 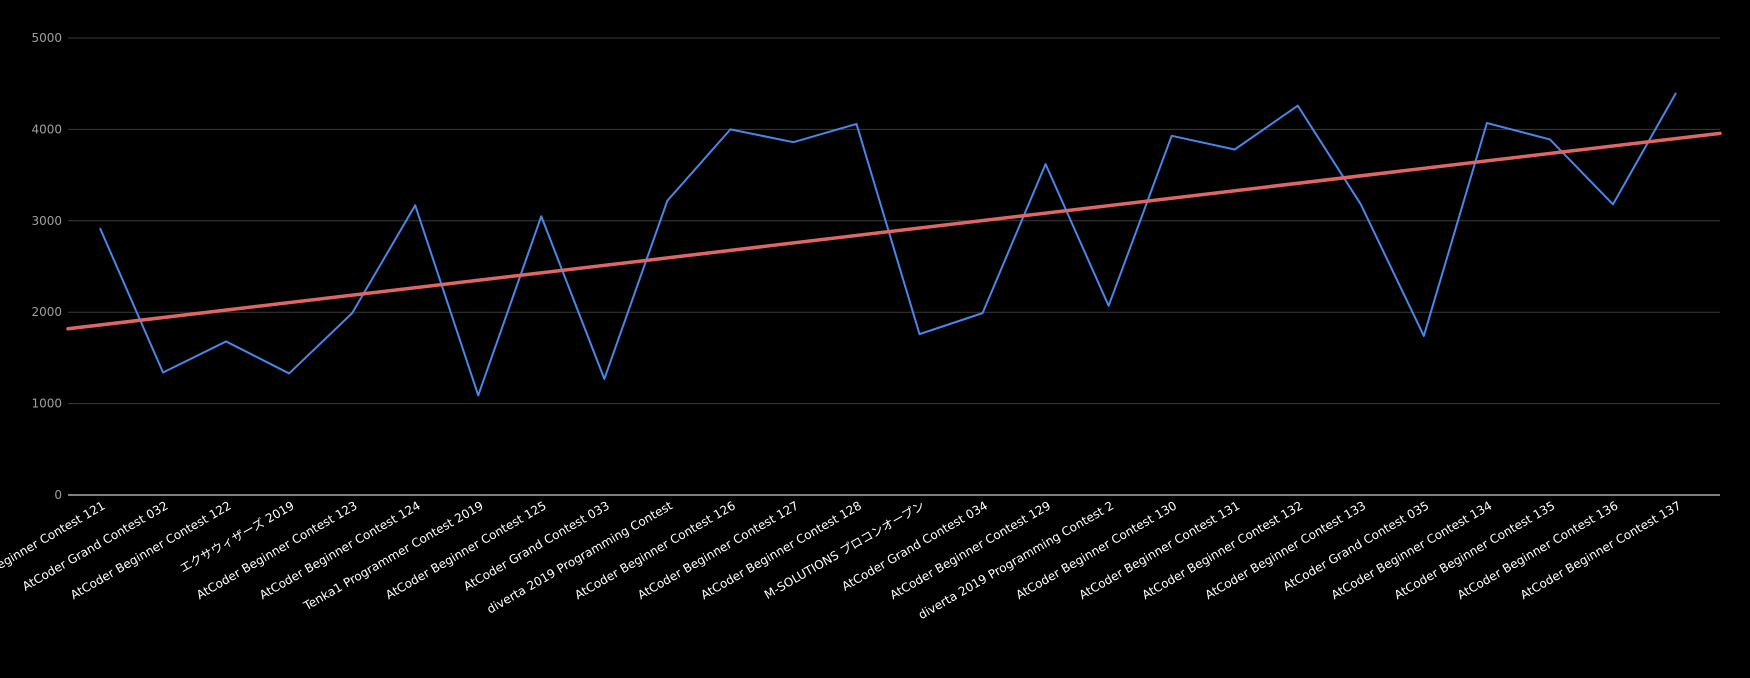 What do you see at coordinates (46, 312) in the screenshot?
I see `y-tick-label: 2000` at bounding box center [46, 312].